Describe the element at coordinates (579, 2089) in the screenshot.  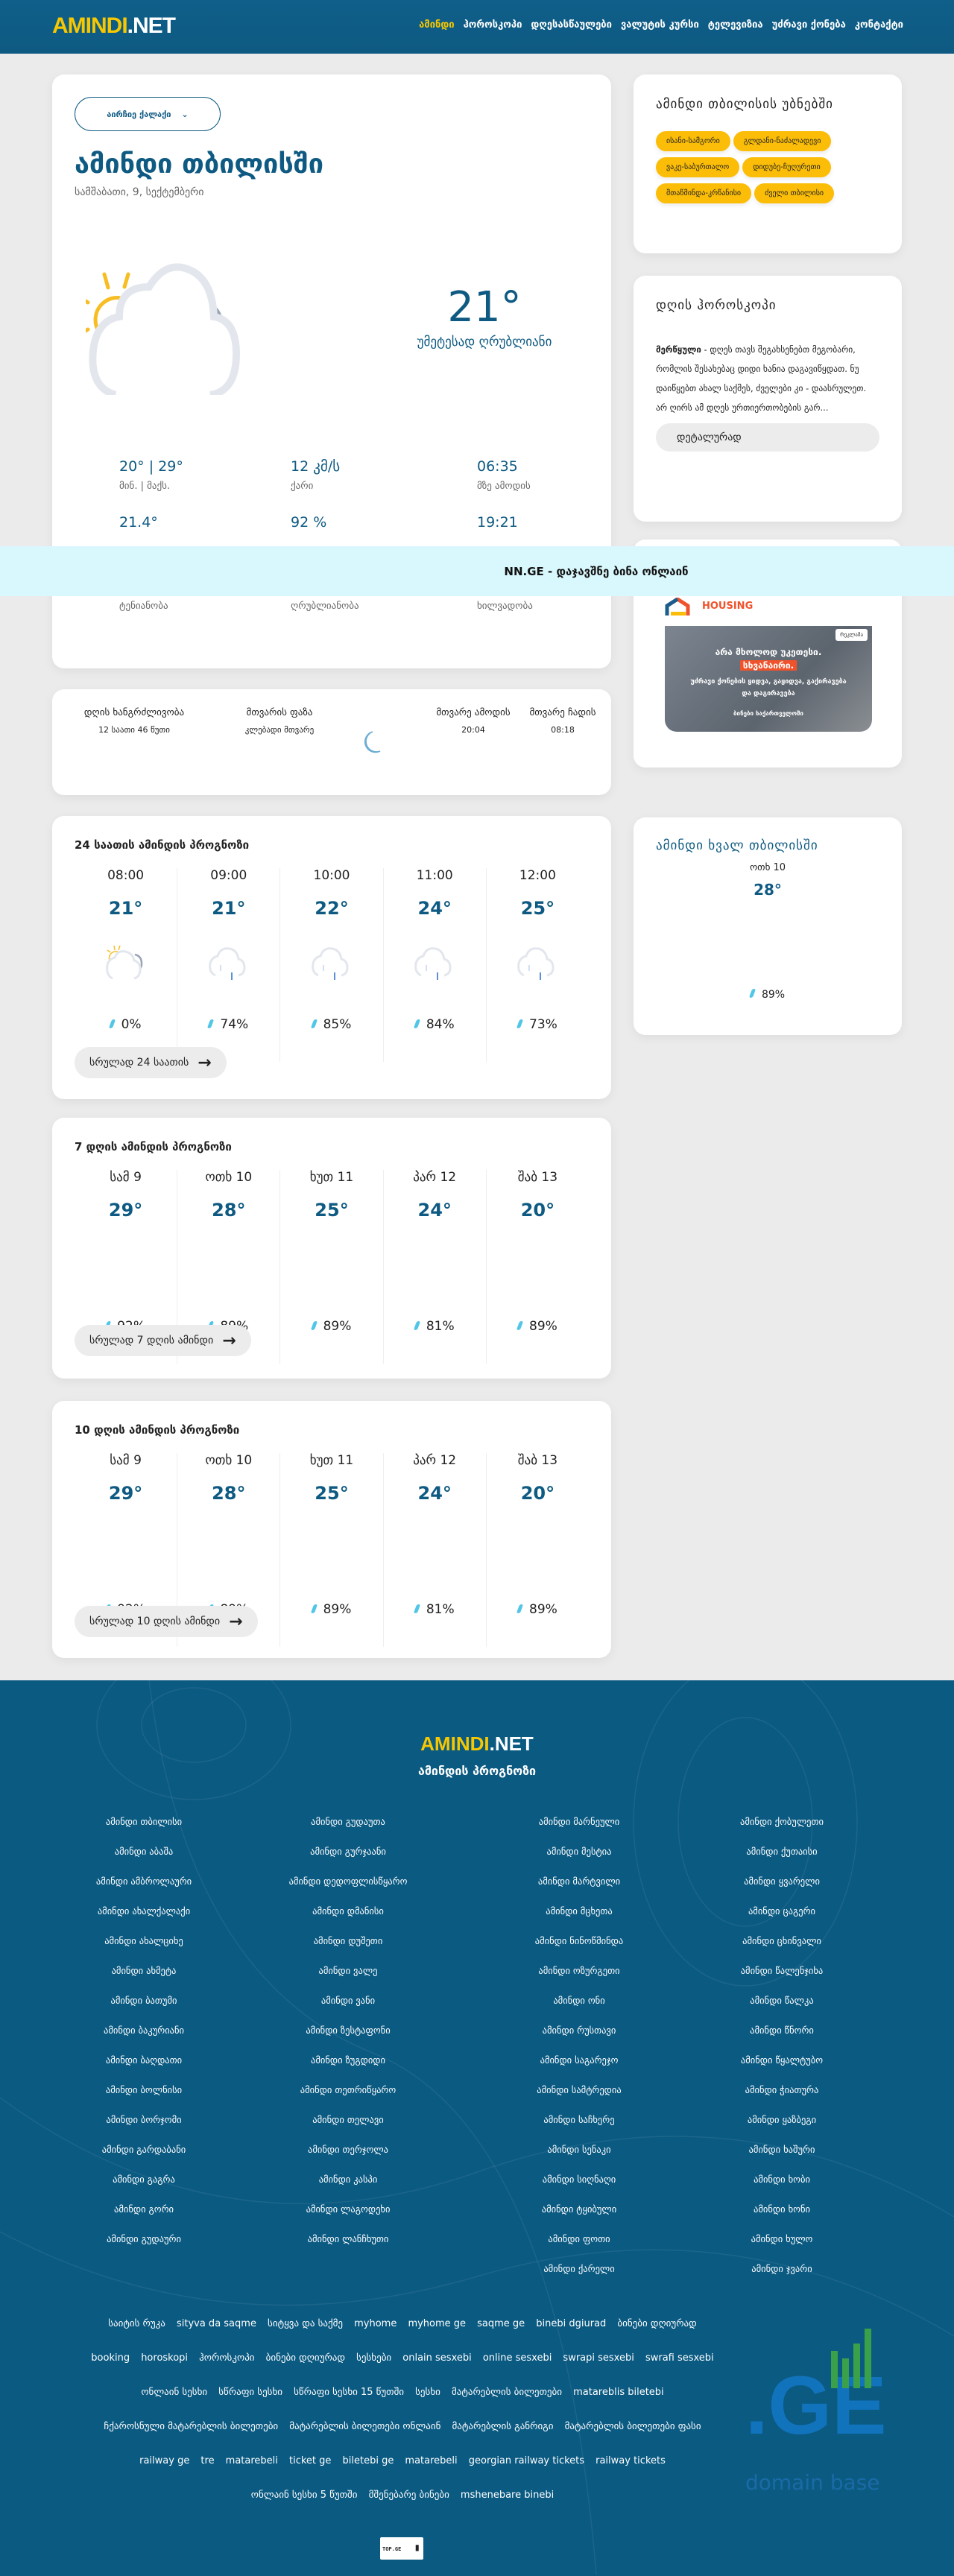
I see `city-link: ამინდი სამტრედია` at that location.